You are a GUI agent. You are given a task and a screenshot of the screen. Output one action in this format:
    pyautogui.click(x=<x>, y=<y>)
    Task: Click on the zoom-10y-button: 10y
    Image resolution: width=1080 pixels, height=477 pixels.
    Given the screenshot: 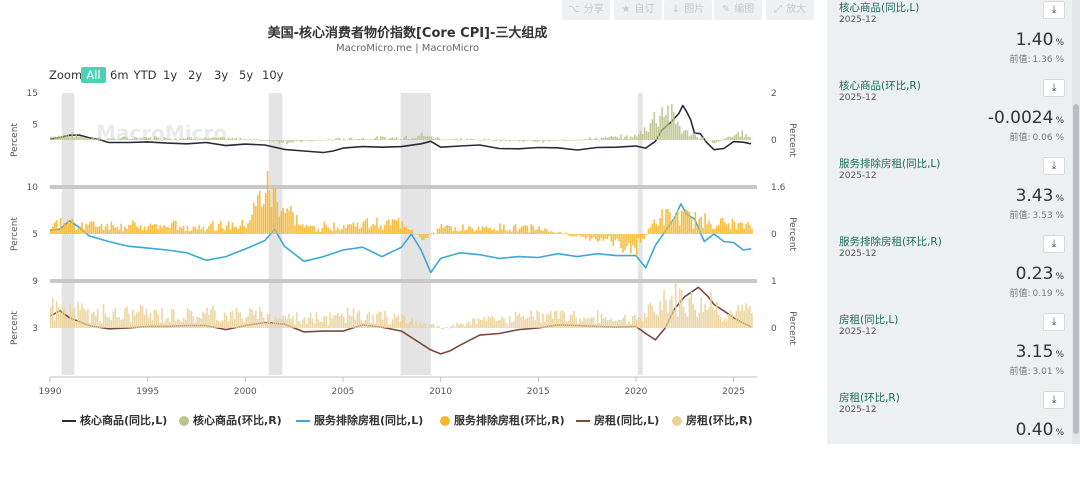 What is the action you would take?
    pyautogui.click(x=273, y=75)
    